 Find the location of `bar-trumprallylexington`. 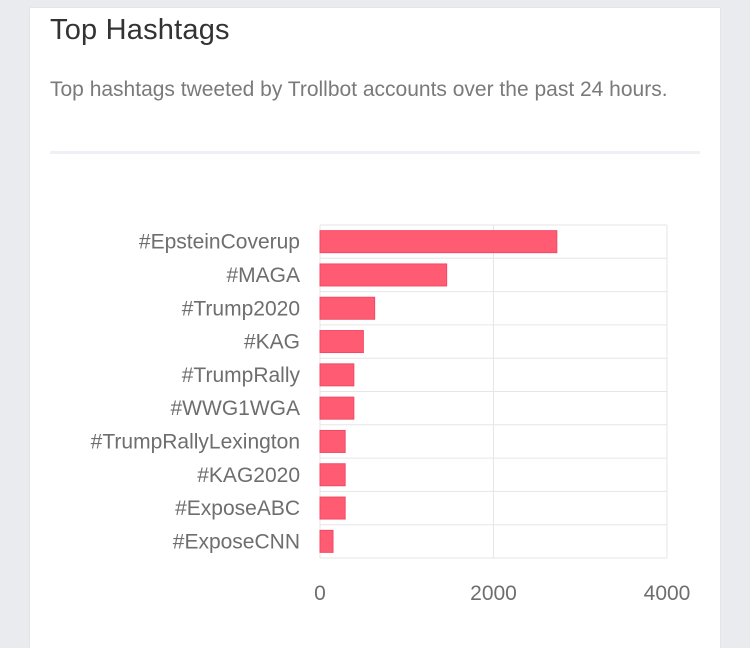

bar-trumprallylexington is located at coordinates (332, 441).